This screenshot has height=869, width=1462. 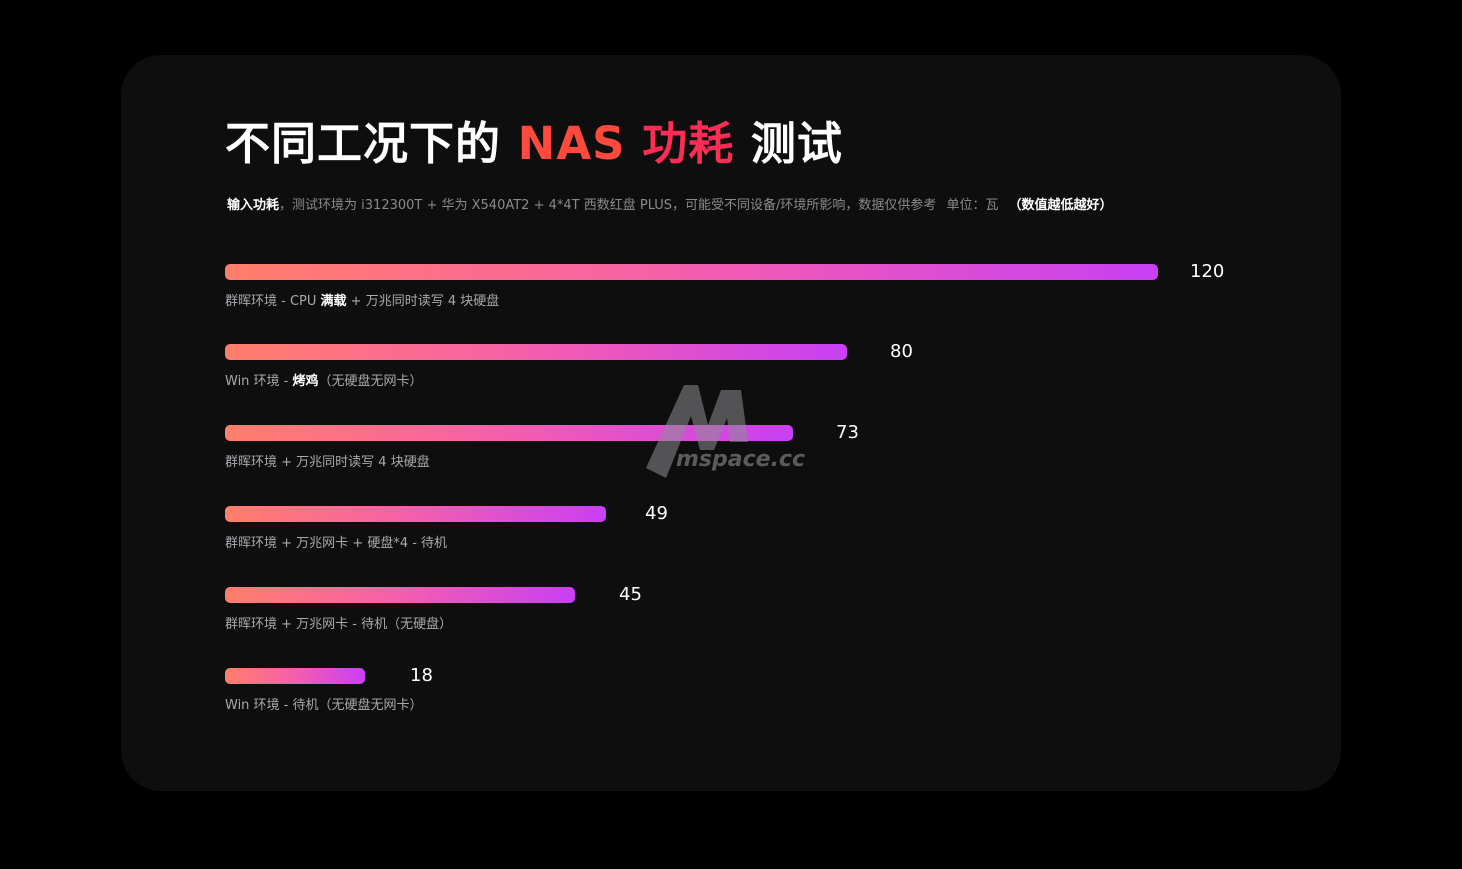 What do you see at coordinates (972, 205) in the screenshot?
I see `subtitle-unit: 单位：瓦` at bounding box center [972, 205].